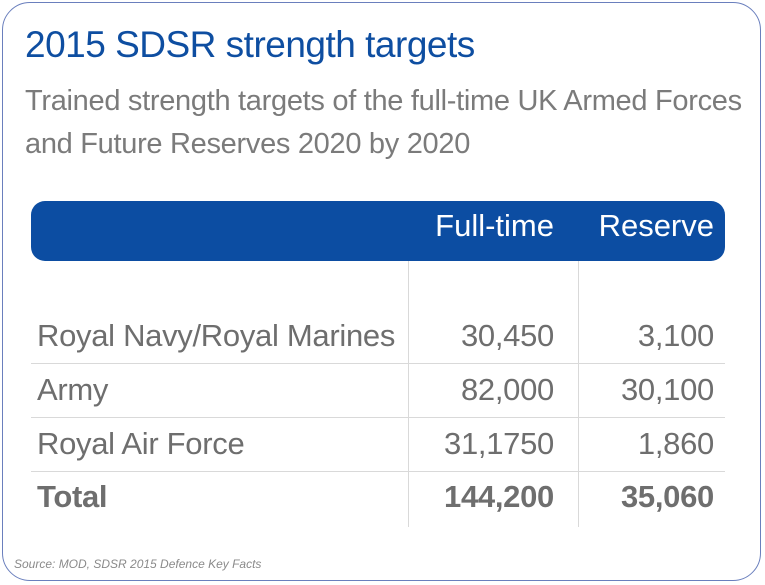 The height and width of the screenshot is (585, 765). I want to click on row-label: Royal Navy/Royal Marines, so click(216, 335).